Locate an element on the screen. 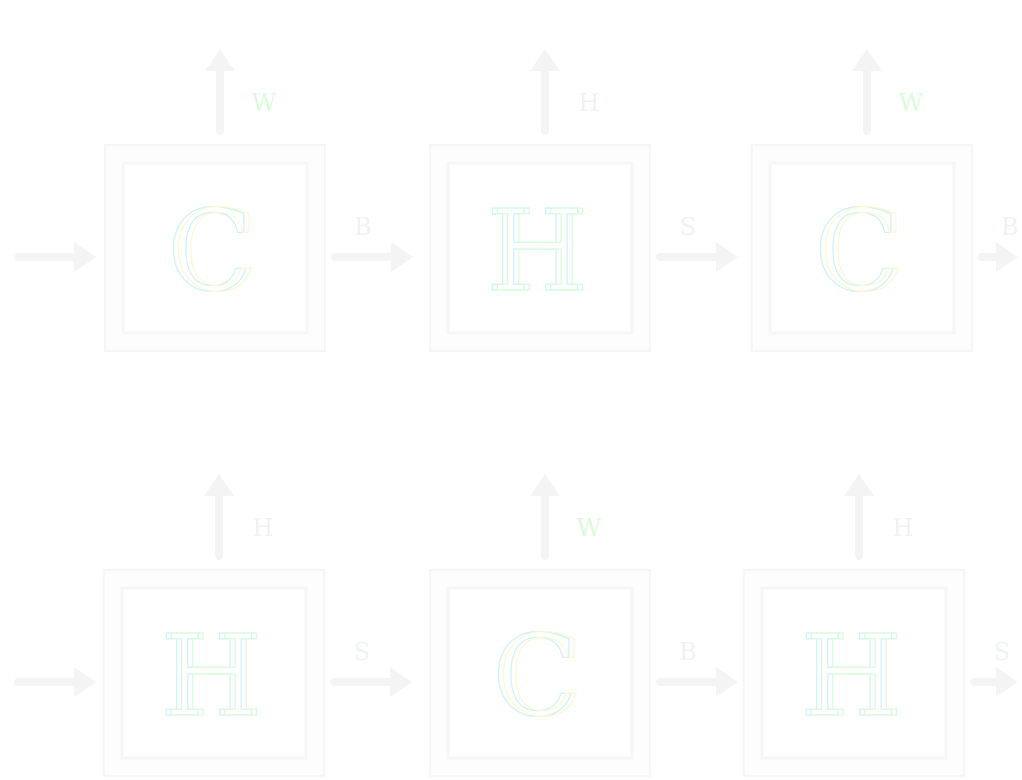 The height and width of the screenshot is (780, 1022). row1-block1-top-label: W is located at coordinates (264, 103).